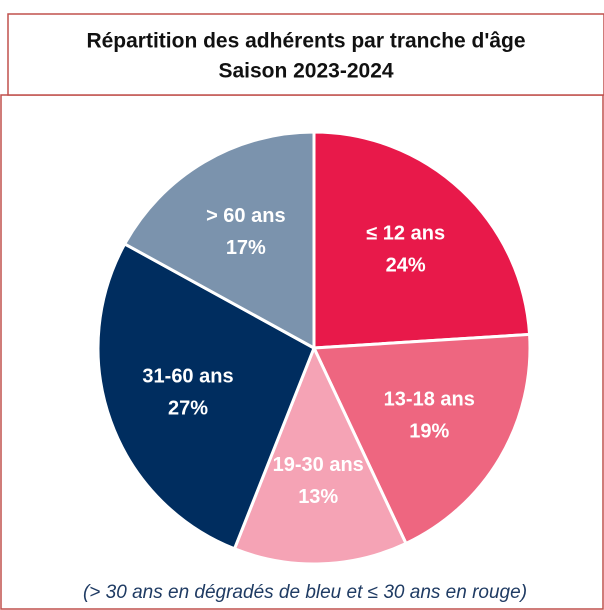 The image size is (604, 610). Describe the element at coordinates (429, 399) in the screenshot. I see `slice-category-label: 13-18 ans` at that location.